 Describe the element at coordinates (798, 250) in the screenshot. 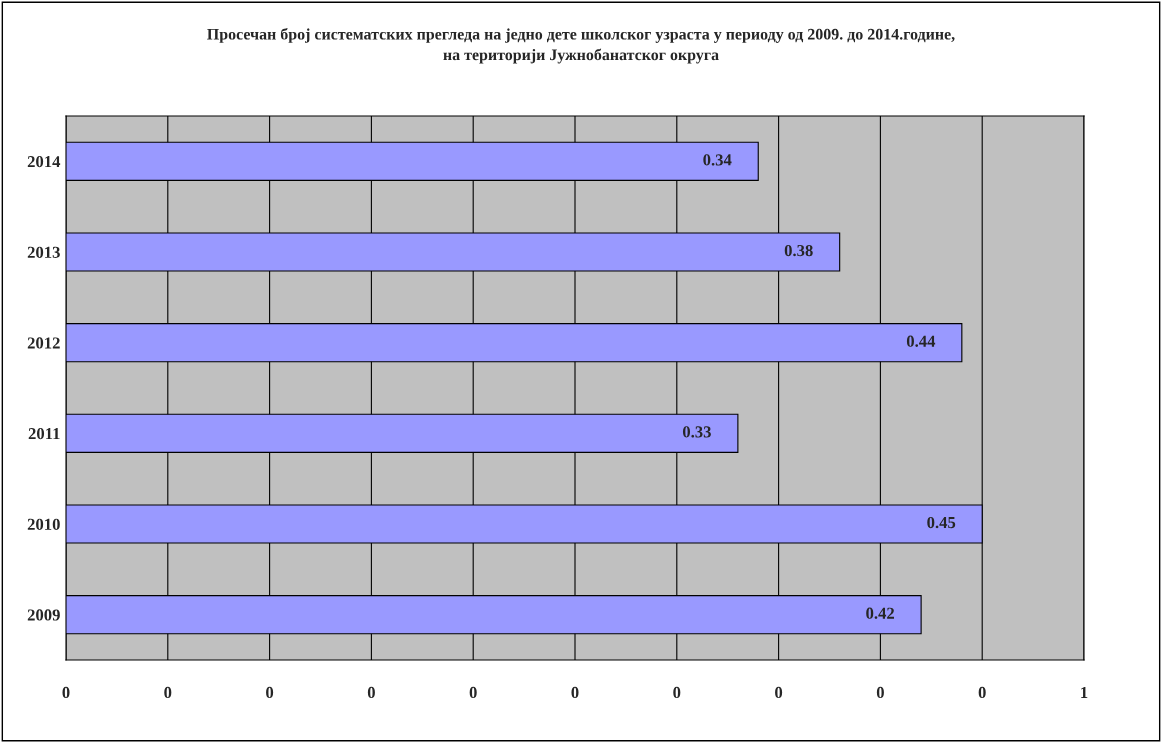

I see `data-label: 0.38` at that location.